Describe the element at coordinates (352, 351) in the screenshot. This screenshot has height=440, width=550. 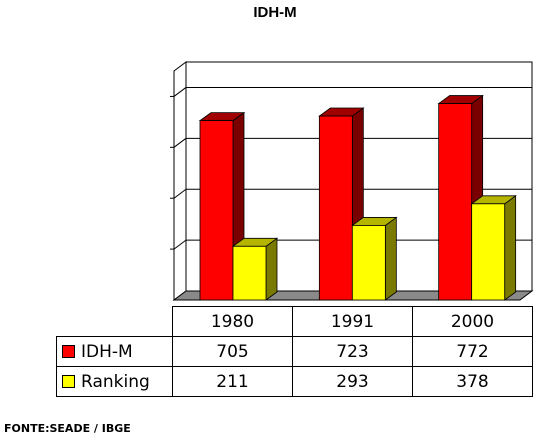
I see `data-label-idhm-1991: 723` at that location.